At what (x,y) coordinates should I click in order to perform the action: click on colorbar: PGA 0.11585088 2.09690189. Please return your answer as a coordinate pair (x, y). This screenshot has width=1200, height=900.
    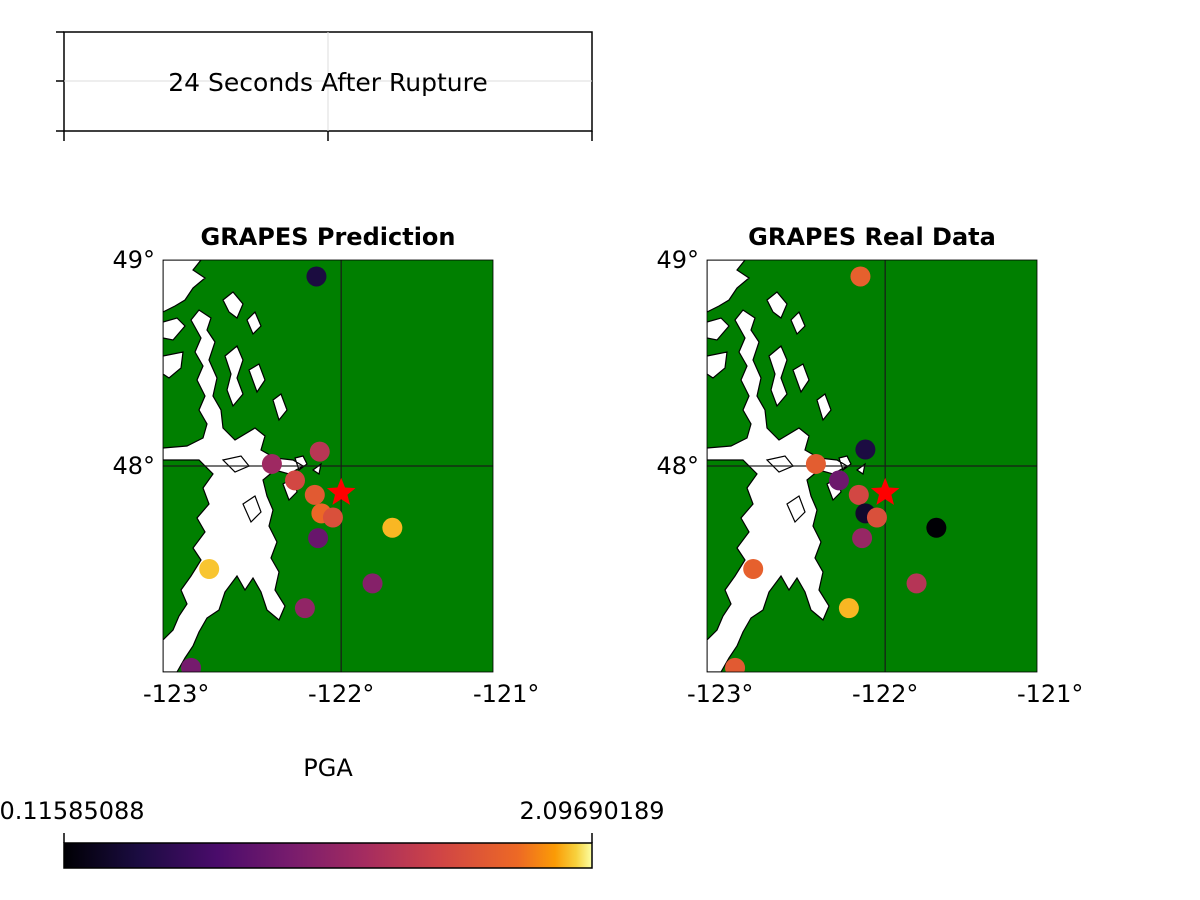
    Looking at the image, I should click on (332, 811).